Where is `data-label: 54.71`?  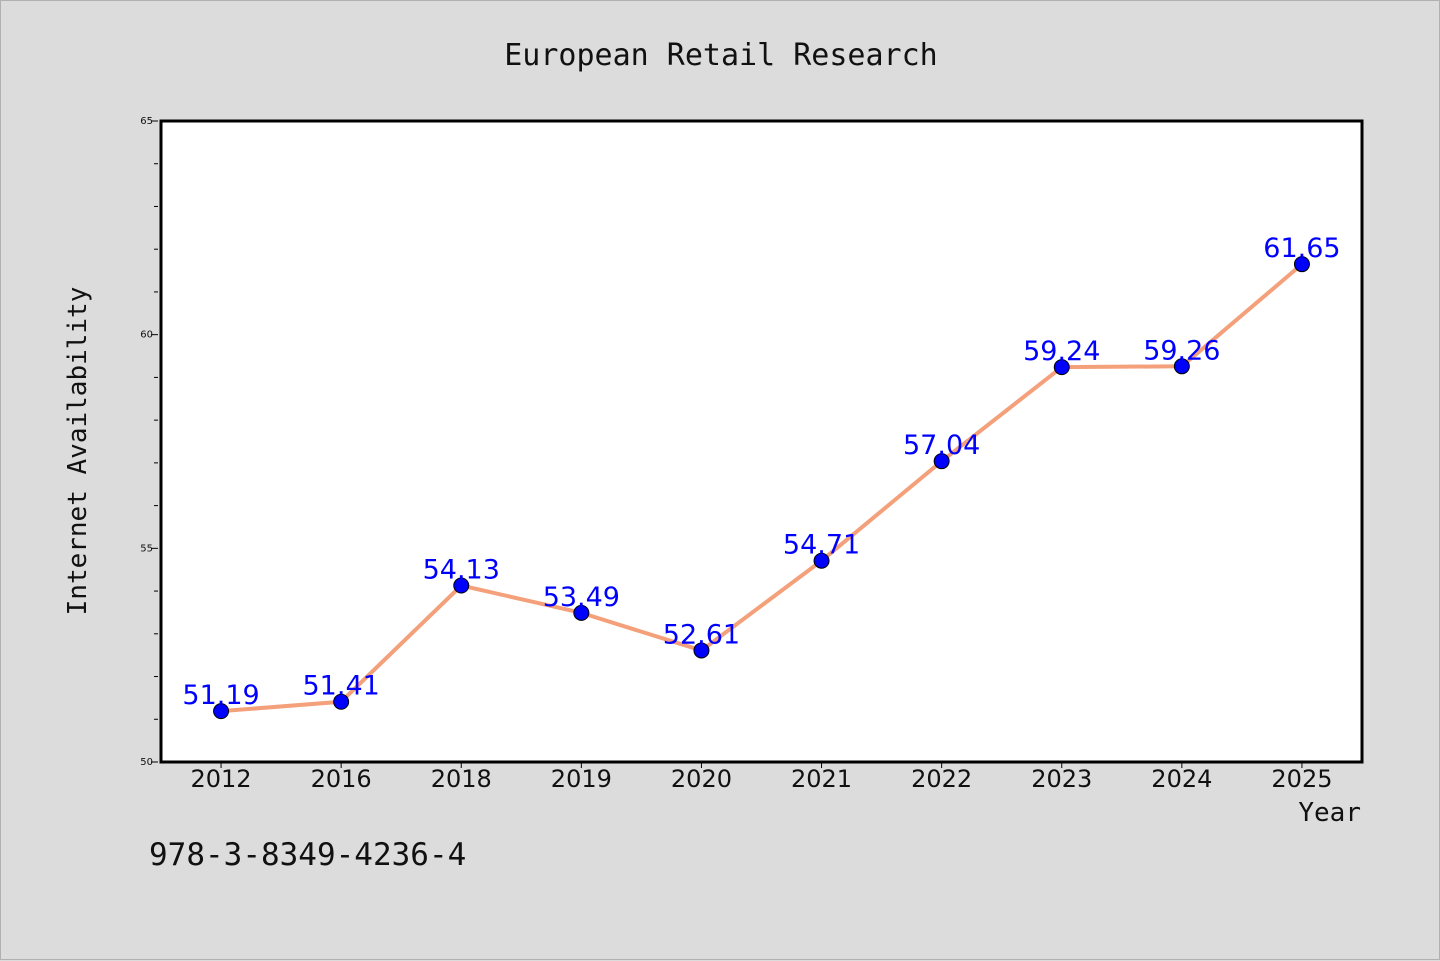
data-label: 54.71 is located at coordinates (821, 545).